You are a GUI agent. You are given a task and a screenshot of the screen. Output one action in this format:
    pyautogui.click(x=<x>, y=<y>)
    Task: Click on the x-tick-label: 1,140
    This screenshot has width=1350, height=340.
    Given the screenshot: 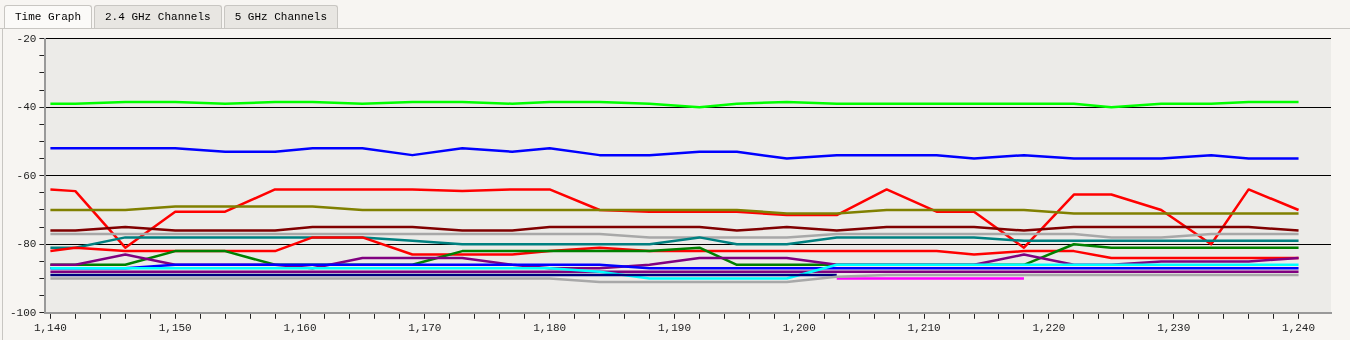 What is the action you would take?
    pyautogui.click(x=50, y=328)
    